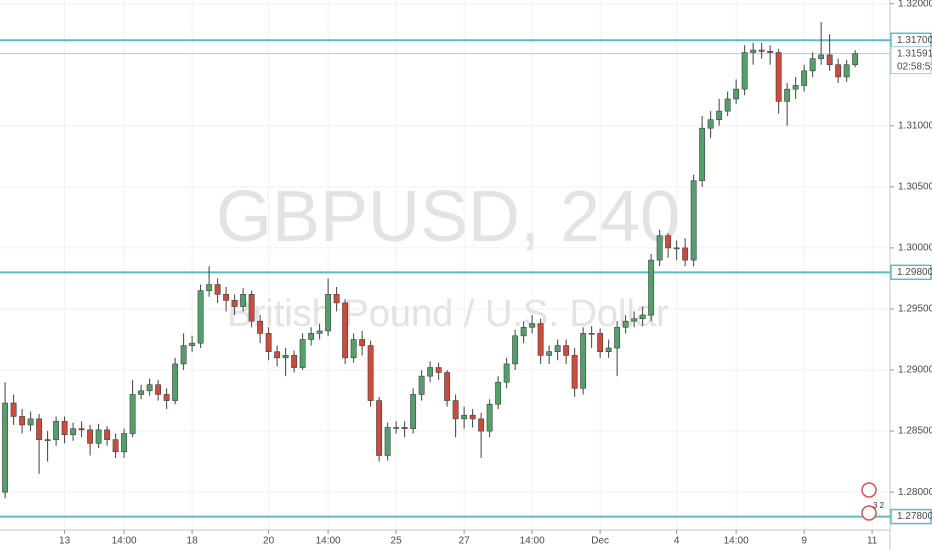 The width and height of the screenshot is (932, 550). I want to click on y-tick-label: 1.30000, so click(915, 248).